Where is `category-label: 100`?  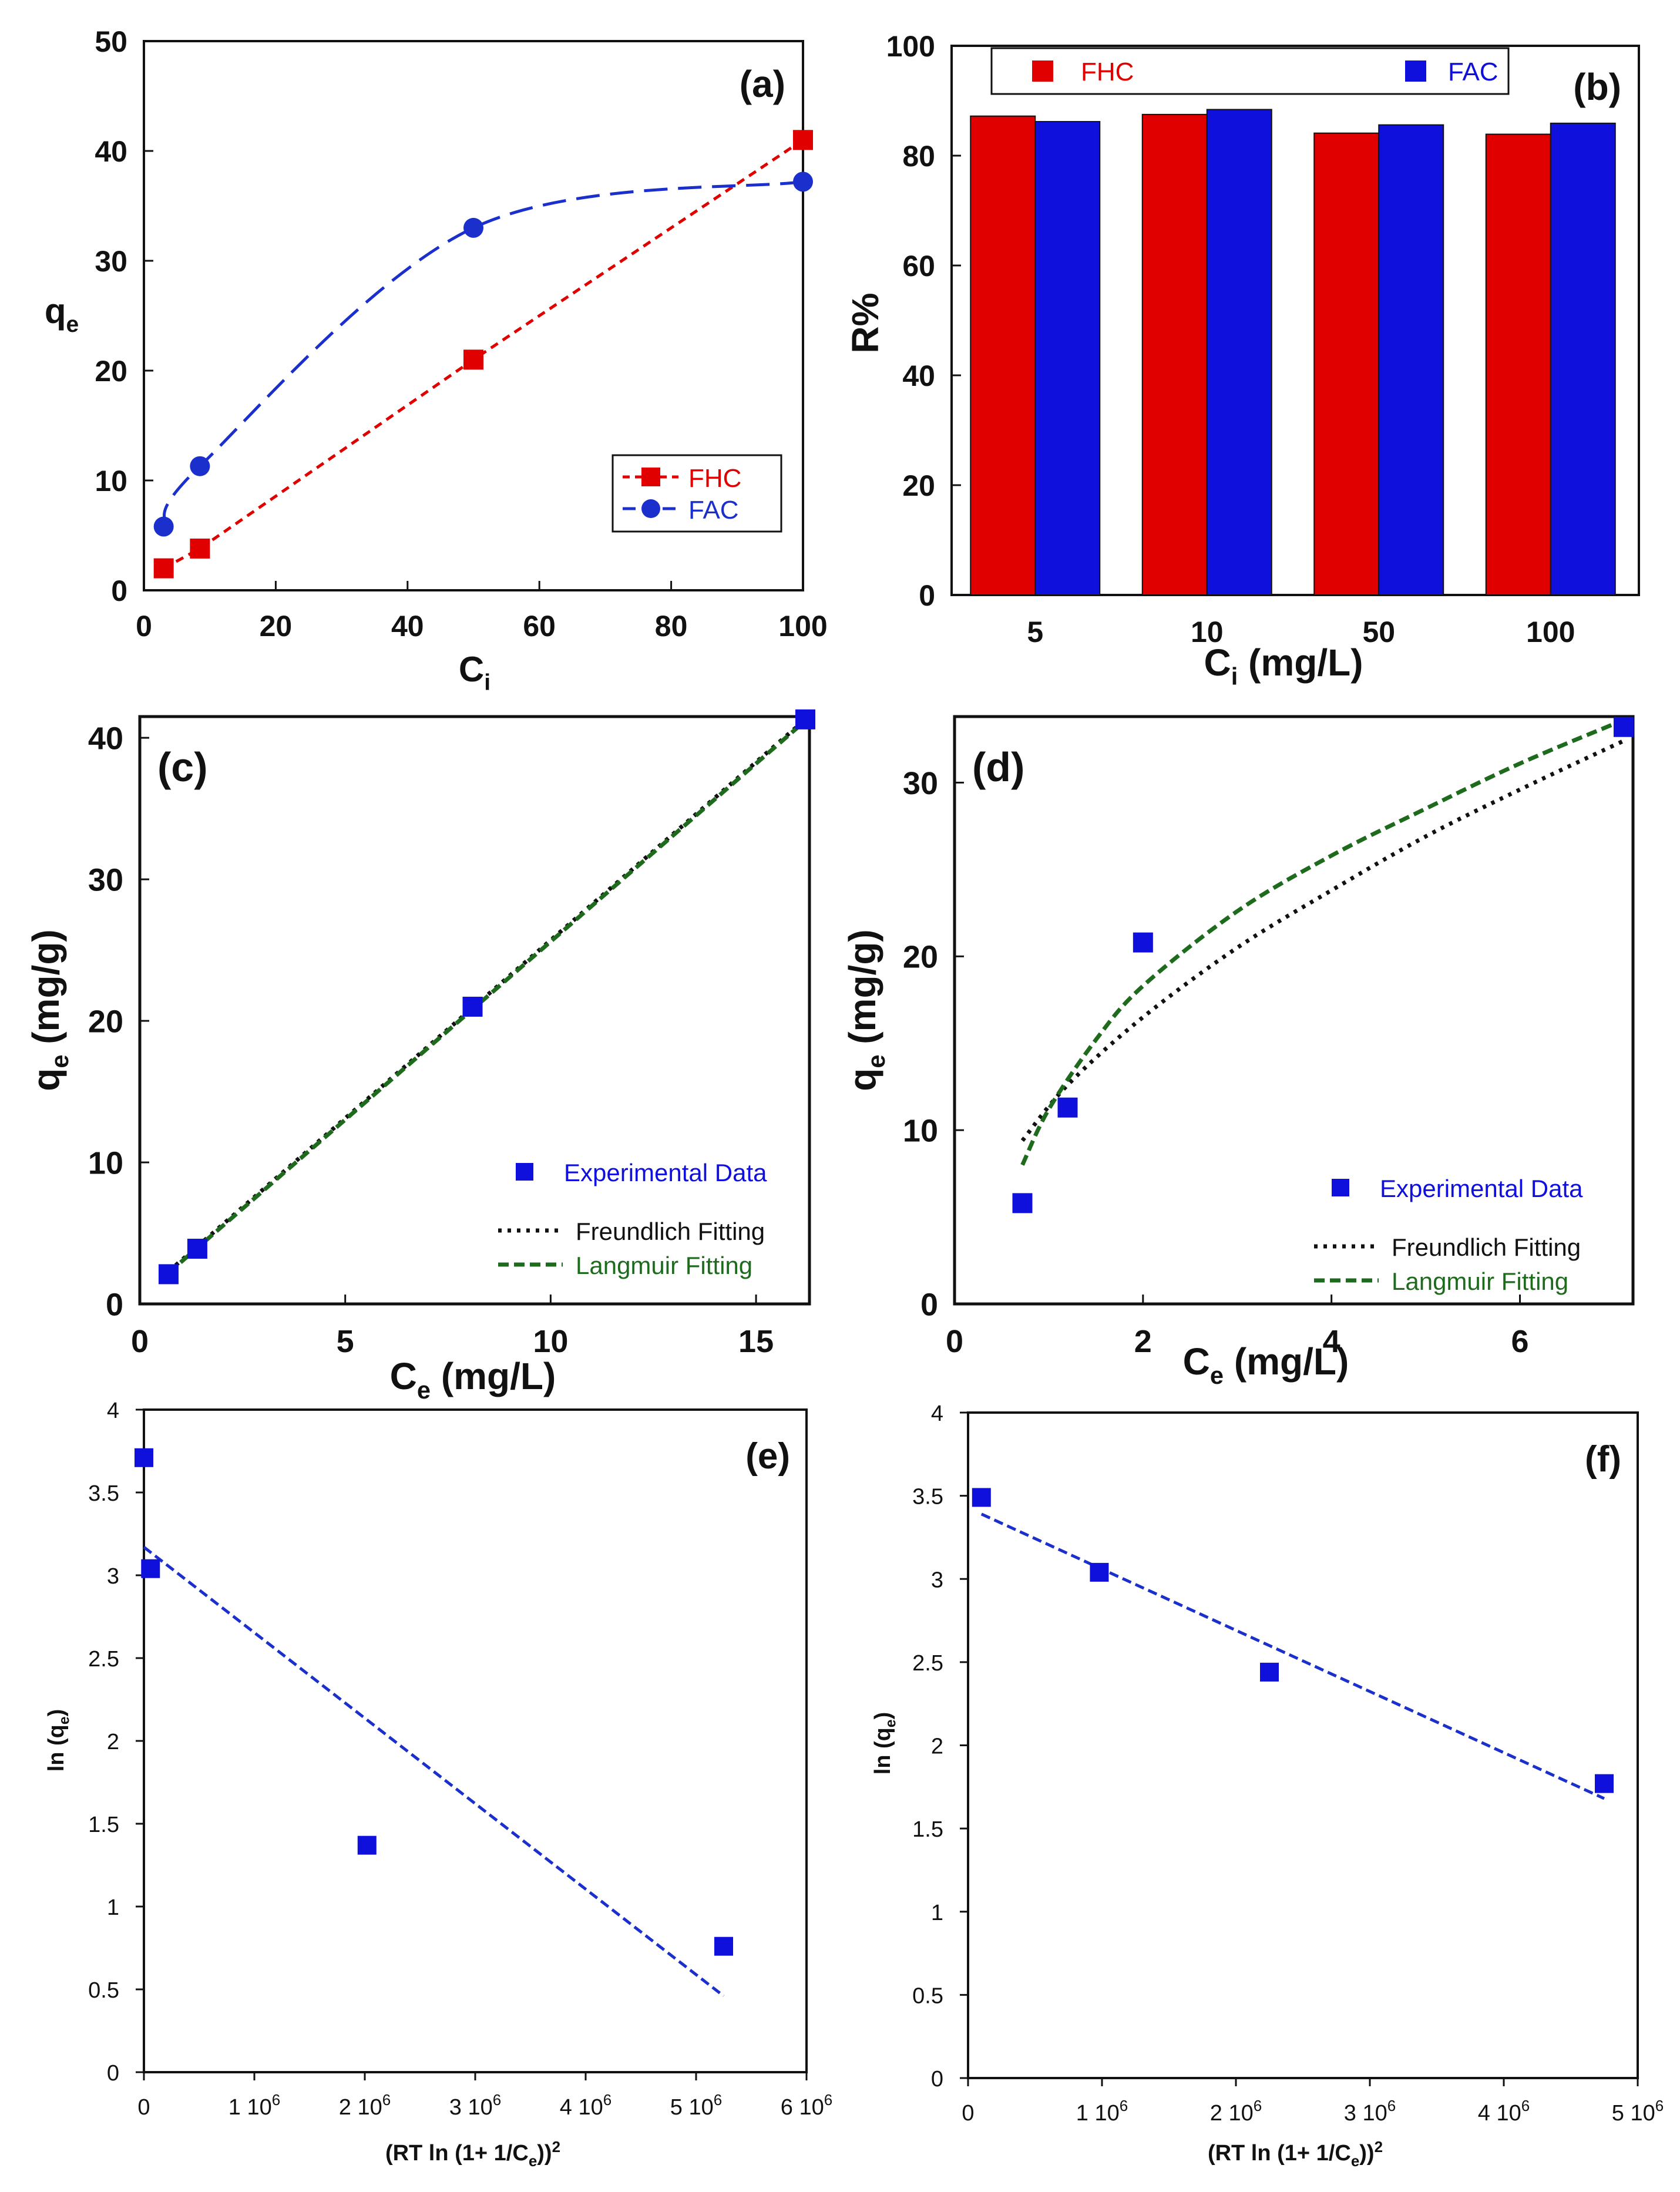 category-label: 100 is located at coordinates (1550, 632).